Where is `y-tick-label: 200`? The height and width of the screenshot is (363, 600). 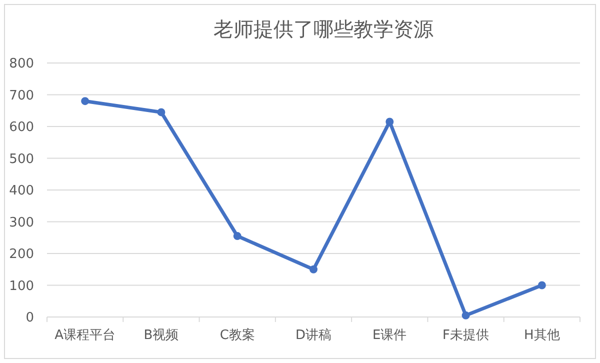
y-tick-label: 200 is located at coordinates (21, 254).